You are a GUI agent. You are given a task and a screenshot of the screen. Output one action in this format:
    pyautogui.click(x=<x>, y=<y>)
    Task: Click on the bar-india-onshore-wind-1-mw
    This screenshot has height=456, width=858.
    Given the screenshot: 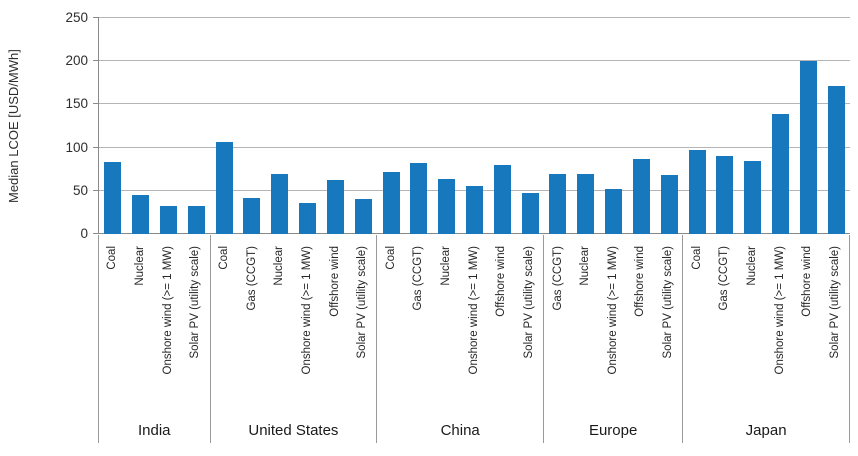 What is the action you would take?
    pyautogui.click(x=169, y=220)
    